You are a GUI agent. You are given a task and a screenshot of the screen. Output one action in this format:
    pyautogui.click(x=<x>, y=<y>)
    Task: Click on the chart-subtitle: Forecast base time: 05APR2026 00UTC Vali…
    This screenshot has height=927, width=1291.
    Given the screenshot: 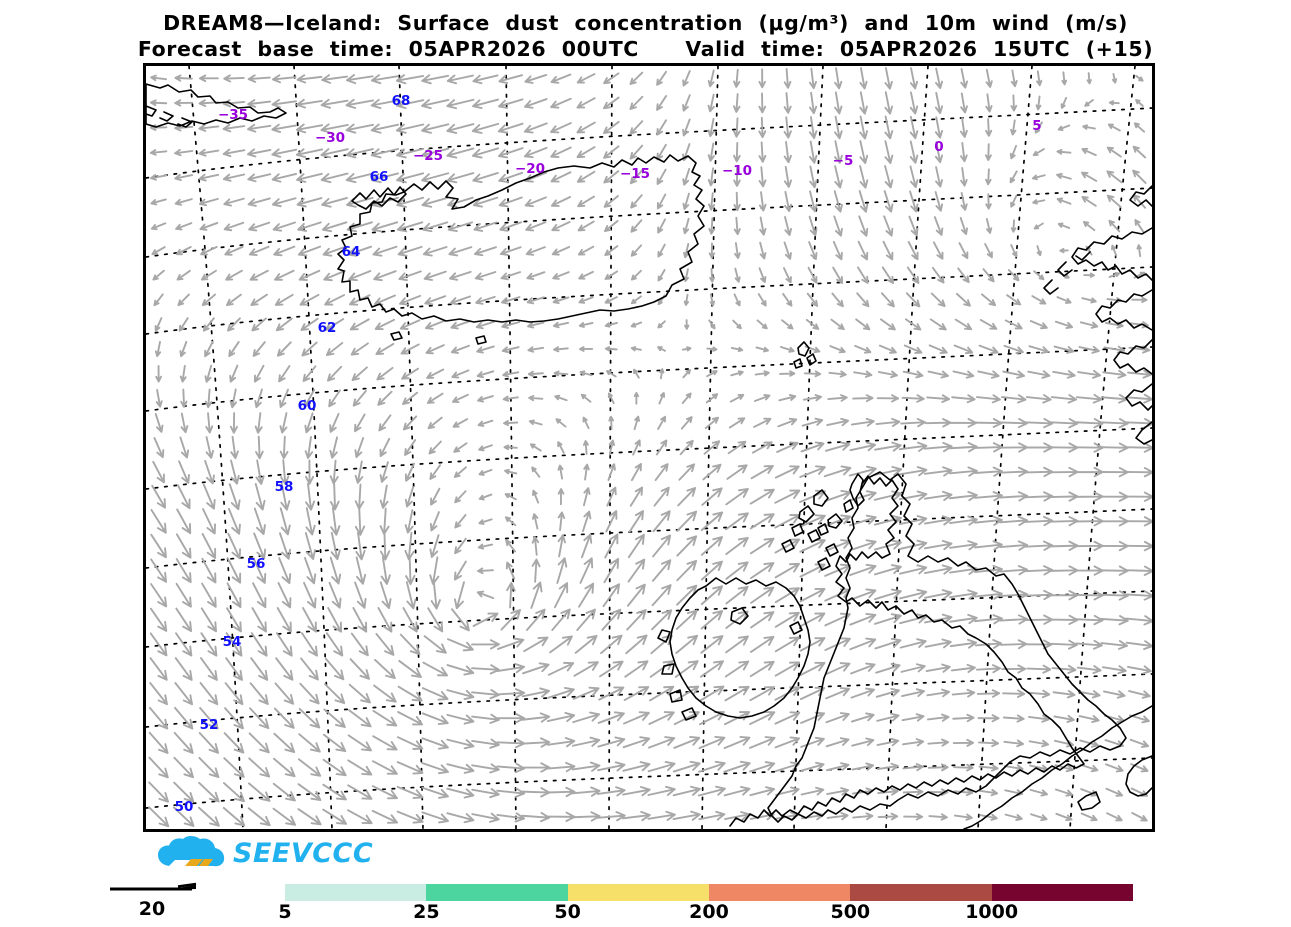 What is the action you would take?
    pyautogui.click(x=645, y=49)
    